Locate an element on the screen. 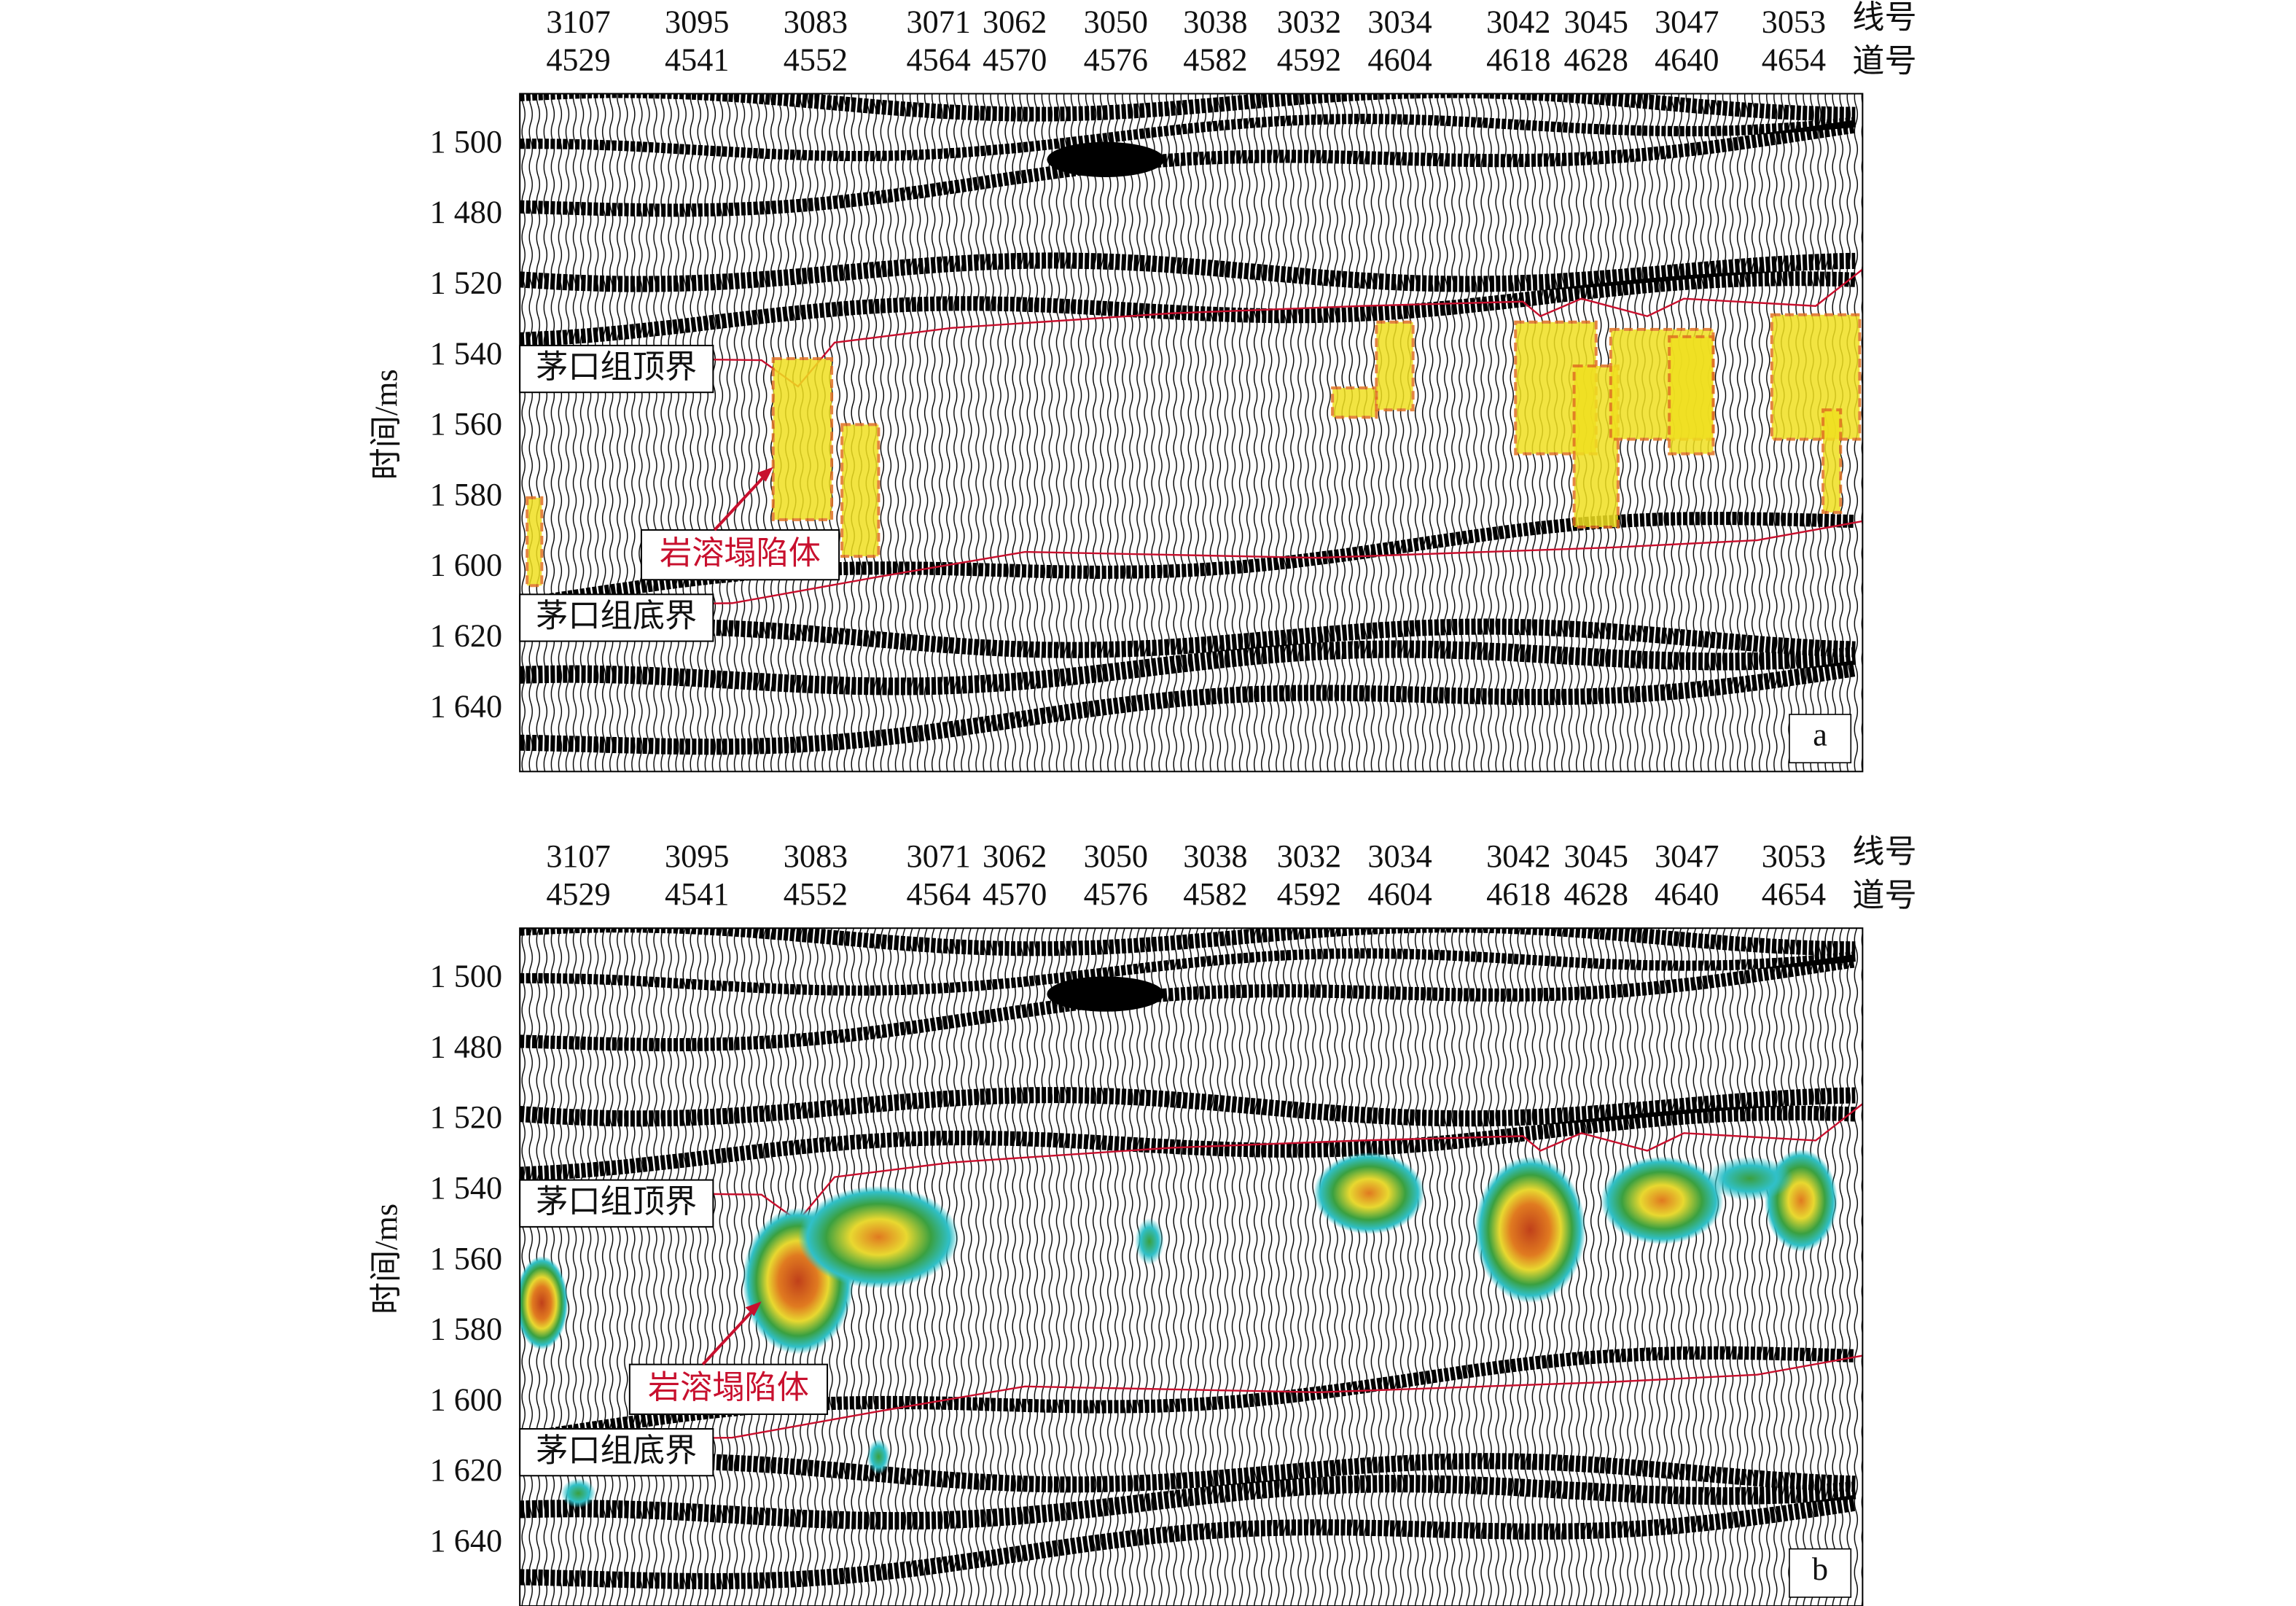  trace-label: 道号 is located at coordinates (1884, 61).